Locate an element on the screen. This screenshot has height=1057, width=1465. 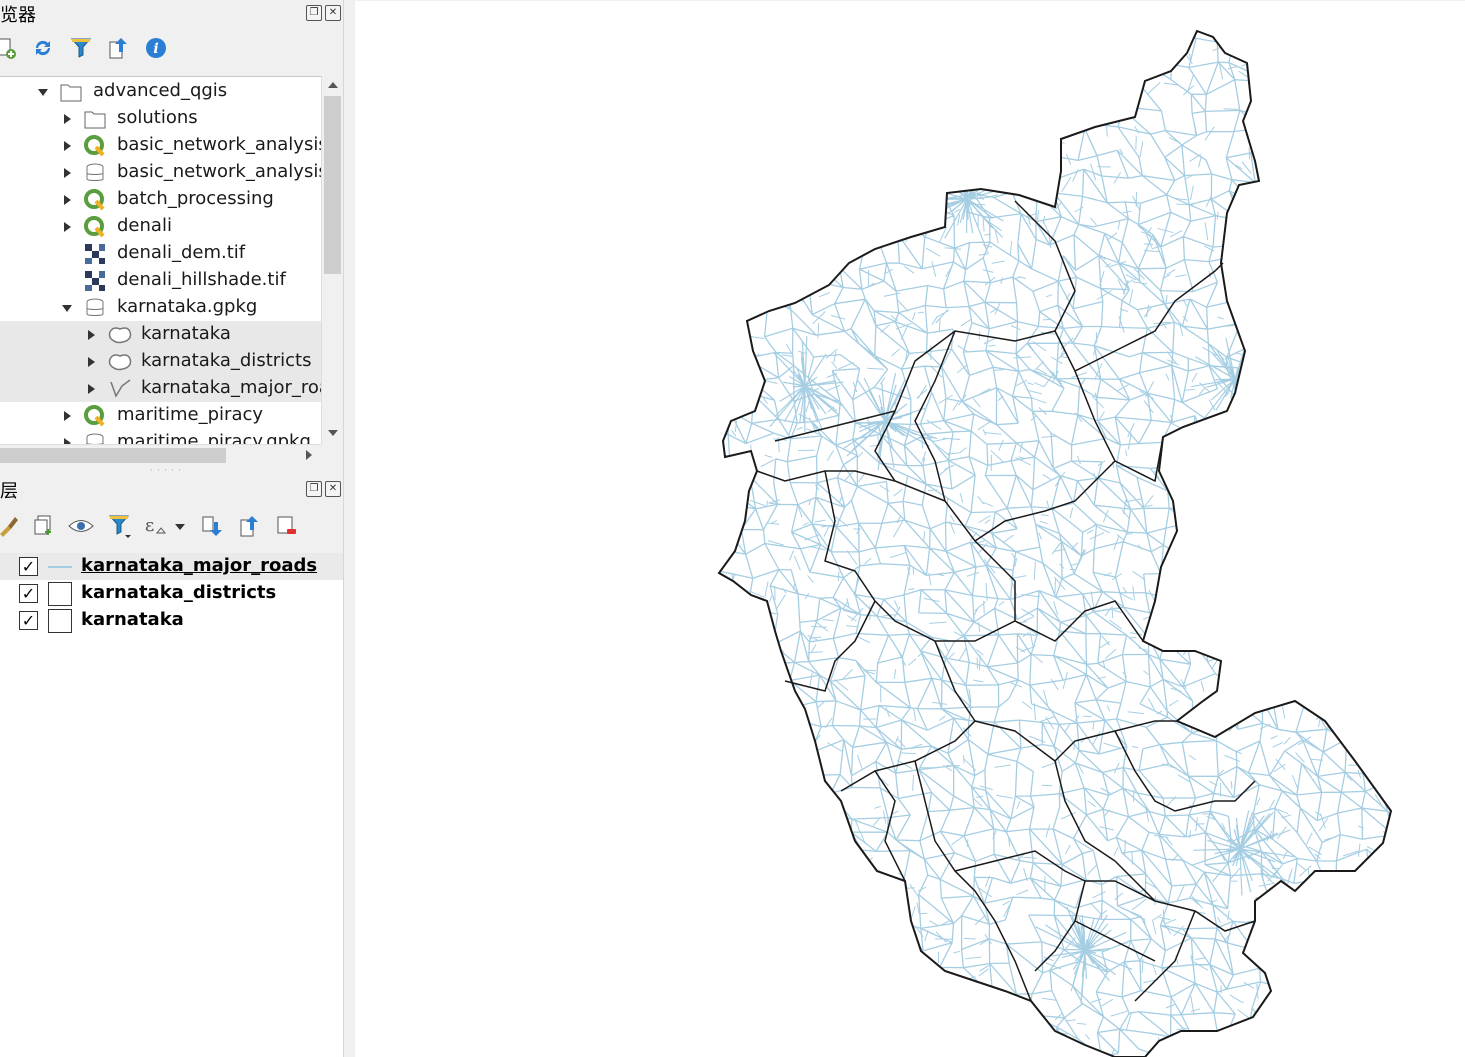
browser-item: maritime_piracy.gpkg is located at coordinates (160, 437).